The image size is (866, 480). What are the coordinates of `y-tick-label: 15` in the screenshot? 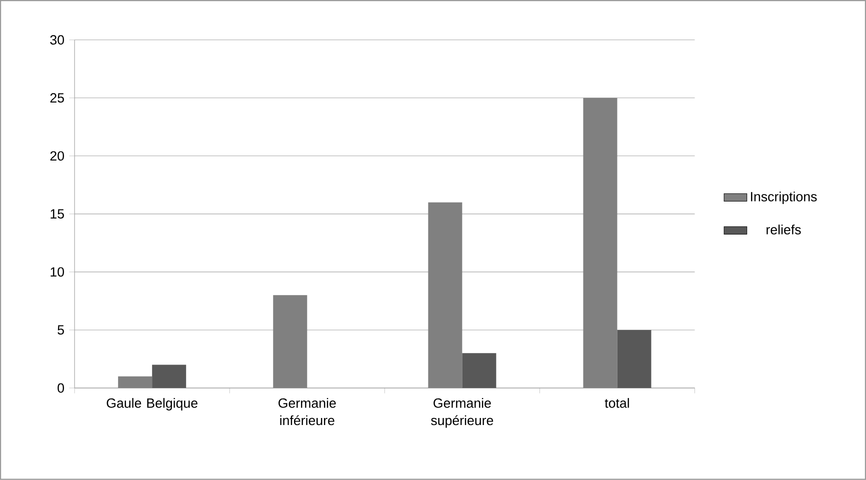 It's located at (57, 214).